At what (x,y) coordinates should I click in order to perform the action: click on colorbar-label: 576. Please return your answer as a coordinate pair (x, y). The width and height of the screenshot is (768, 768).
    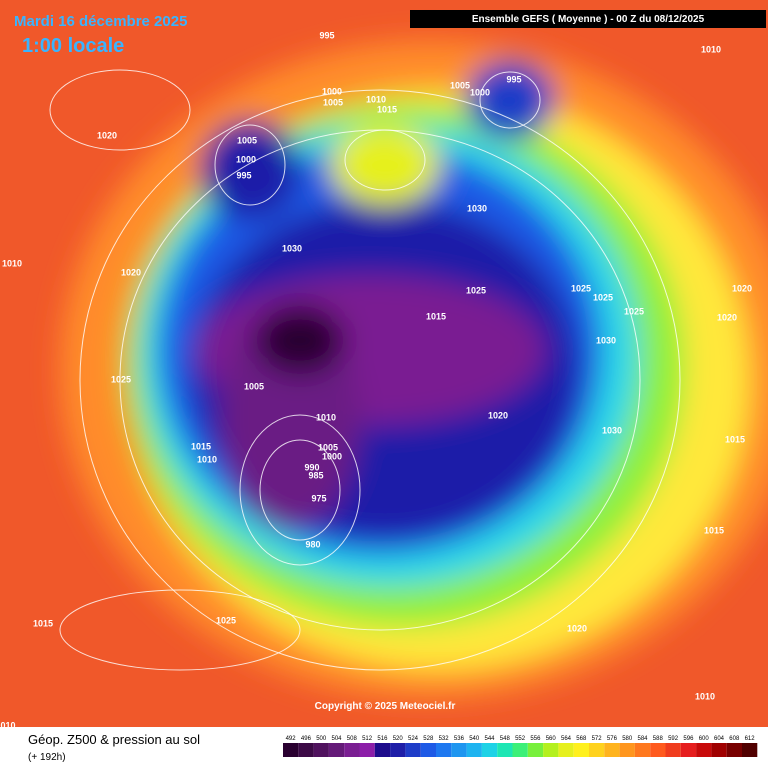
    Looking at the image, I should click on (612, 739).